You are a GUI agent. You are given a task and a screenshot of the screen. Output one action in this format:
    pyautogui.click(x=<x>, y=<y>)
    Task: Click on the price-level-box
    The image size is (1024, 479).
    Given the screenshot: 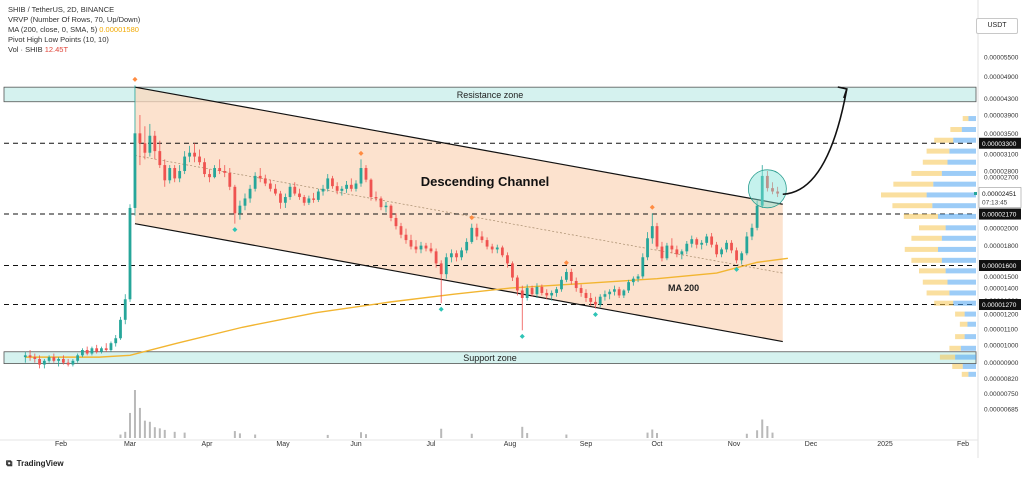 What is the action you would take?
    pyautogui.click(x=1000, y=143)
    